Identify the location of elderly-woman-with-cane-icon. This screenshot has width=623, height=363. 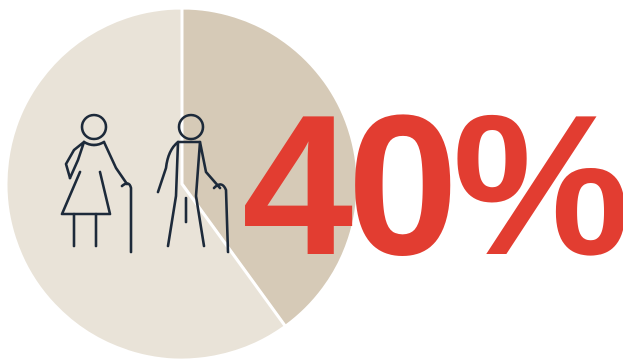
(96, 183).